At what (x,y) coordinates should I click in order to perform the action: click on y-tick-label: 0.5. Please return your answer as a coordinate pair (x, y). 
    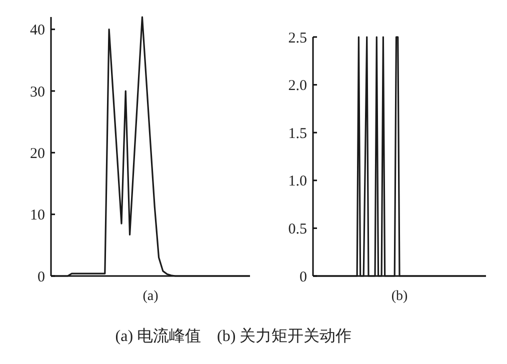
    Looking at the image, I should click on (297, 229).